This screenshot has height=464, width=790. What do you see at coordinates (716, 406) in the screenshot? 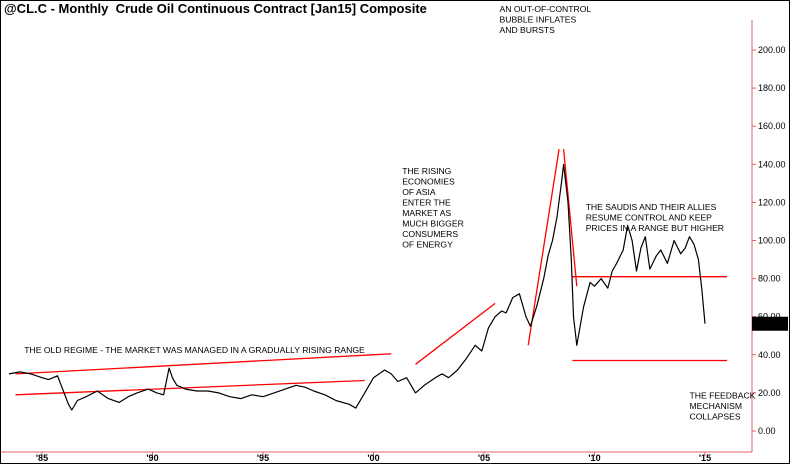
I see `annotation-line: MECHANISM` at bounding box center [716, 406].